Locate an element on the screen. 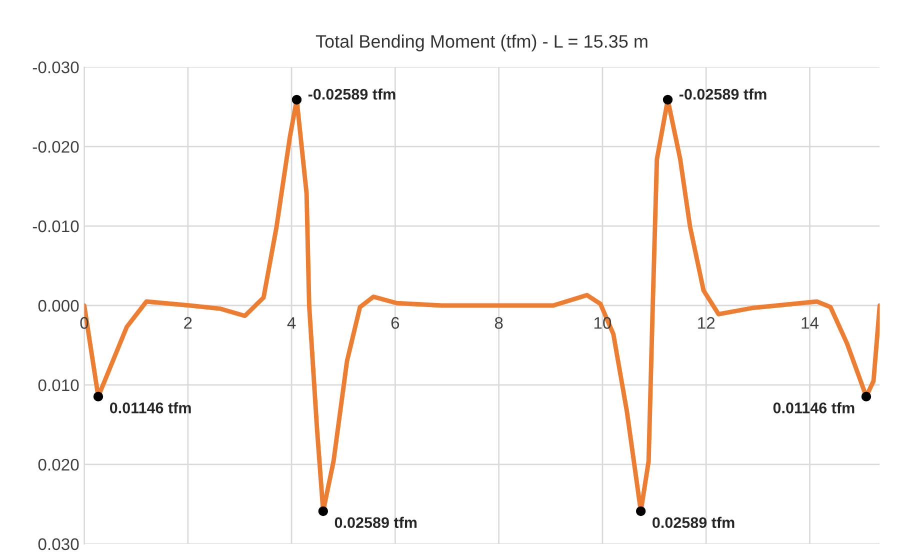 This screenshot has width=906, height=559. x-tick-label: 14 is located at coordinates (810, 323).